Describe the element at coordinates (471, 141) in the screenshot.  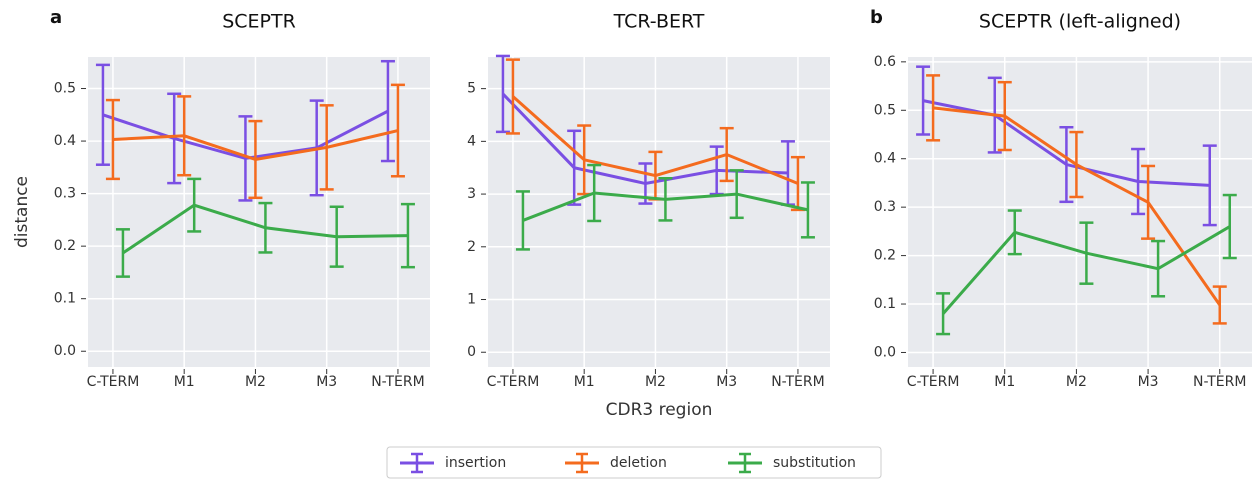
I see `y-tick-label: 4` at that location.